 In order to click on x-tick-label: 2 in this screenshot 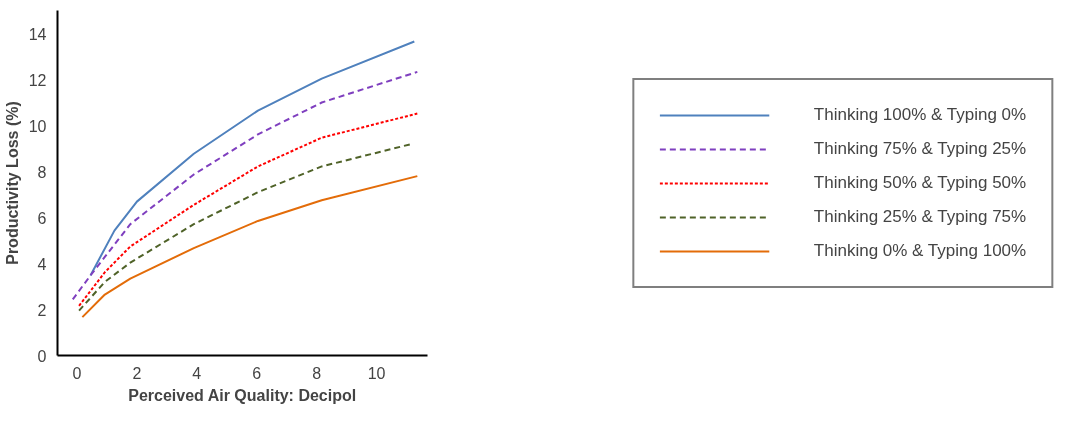, I will do `click(137, 373)`.